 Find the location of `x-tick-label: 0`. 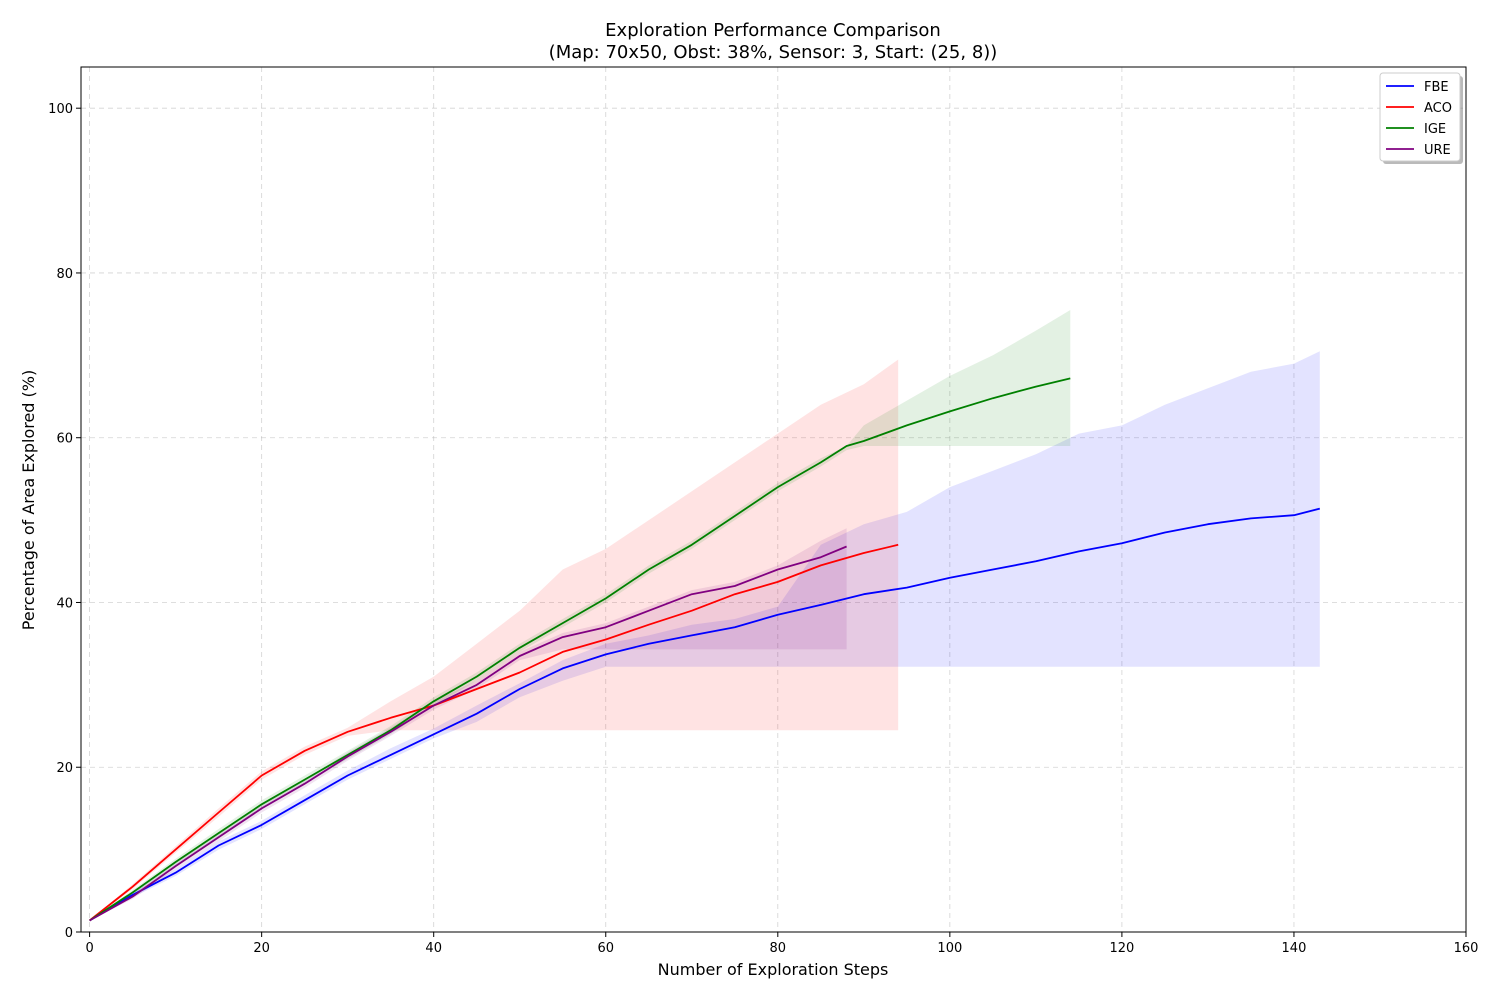

x-tick-label: 0 is located at coordinates (89, 948).